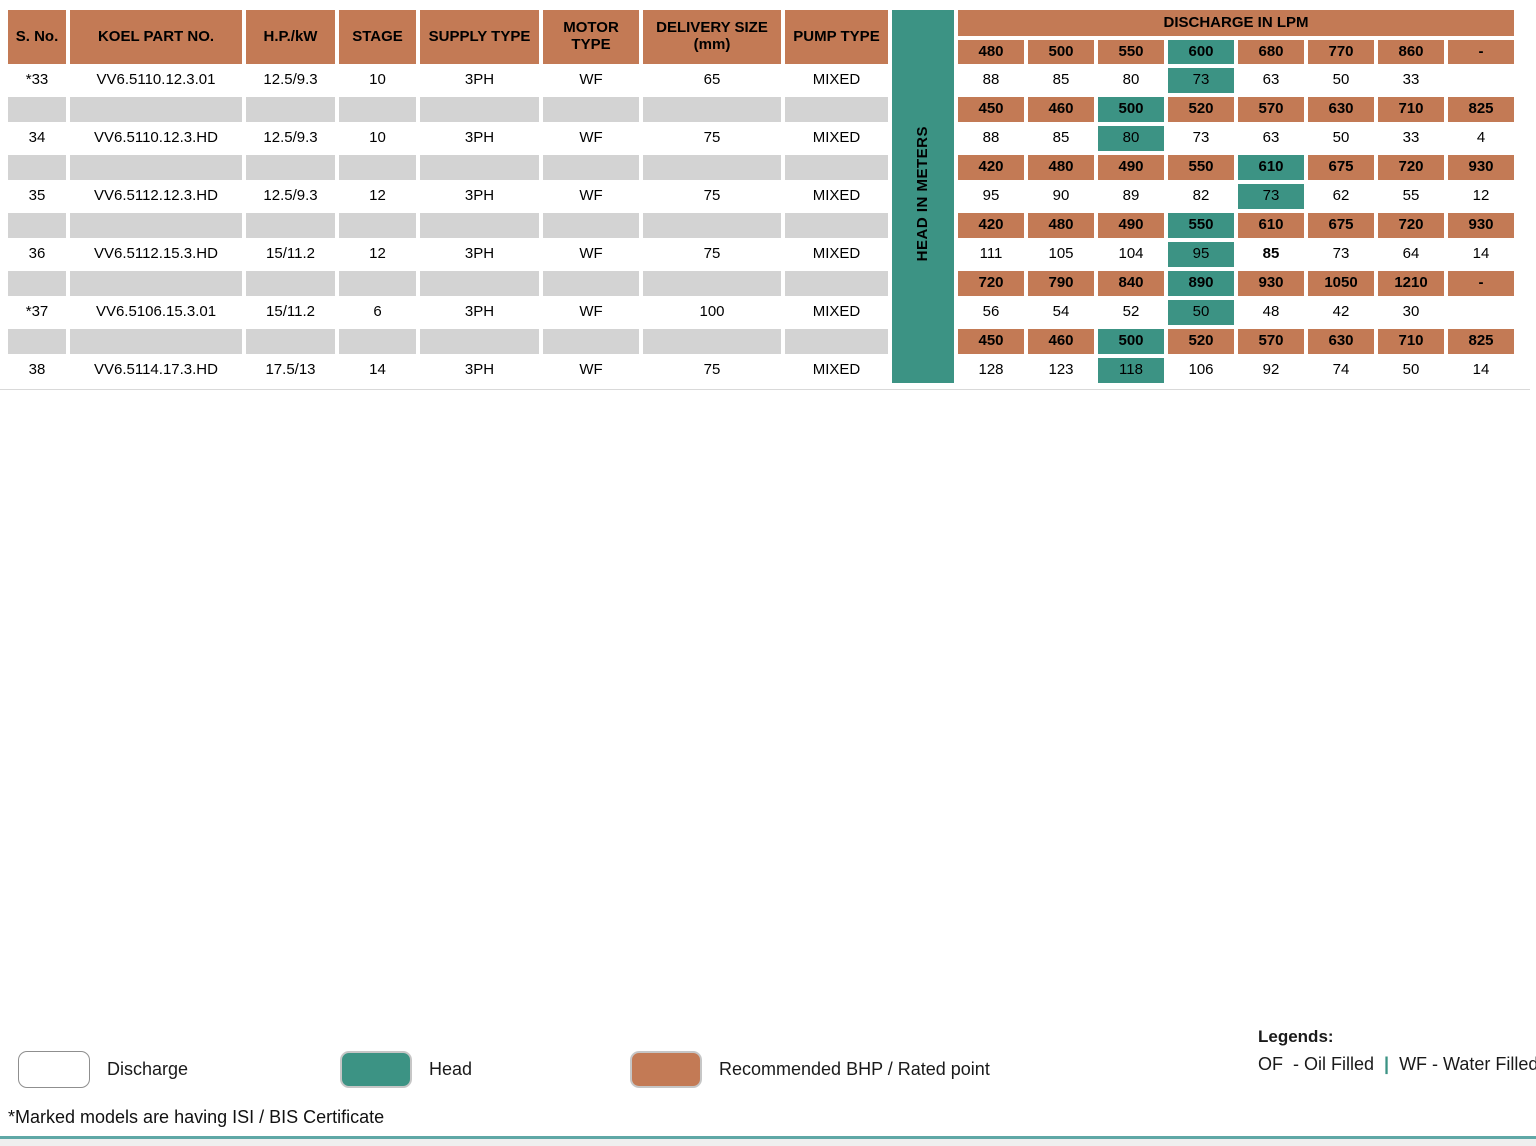 The image size is (1536, 1146). Describe the element at coordinates (156, 37) in the screenshot. I see `column-header: KOEL PART NO.` at that location.